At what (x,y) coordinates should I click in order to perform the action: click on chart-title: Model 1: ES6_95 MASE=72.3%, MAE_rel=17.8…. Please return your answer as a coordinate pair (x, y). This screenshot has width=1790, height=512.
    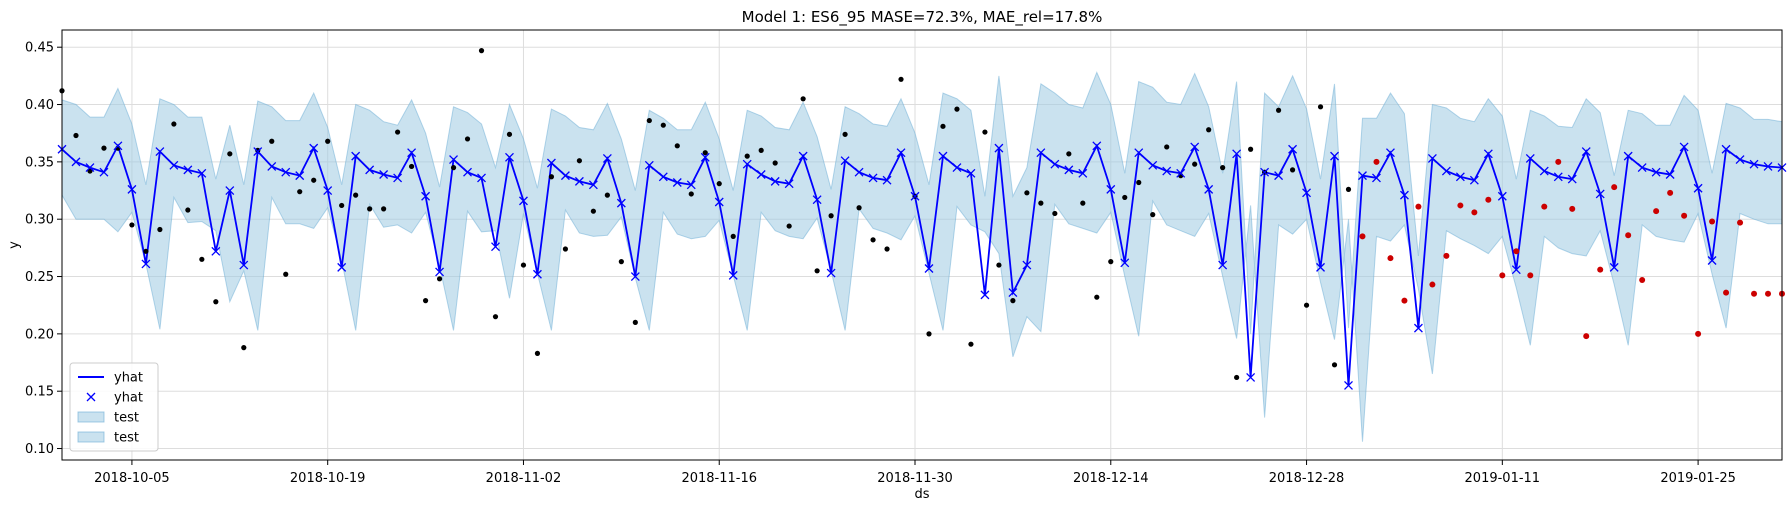
    Looking at the image, I should click on (922, 17).